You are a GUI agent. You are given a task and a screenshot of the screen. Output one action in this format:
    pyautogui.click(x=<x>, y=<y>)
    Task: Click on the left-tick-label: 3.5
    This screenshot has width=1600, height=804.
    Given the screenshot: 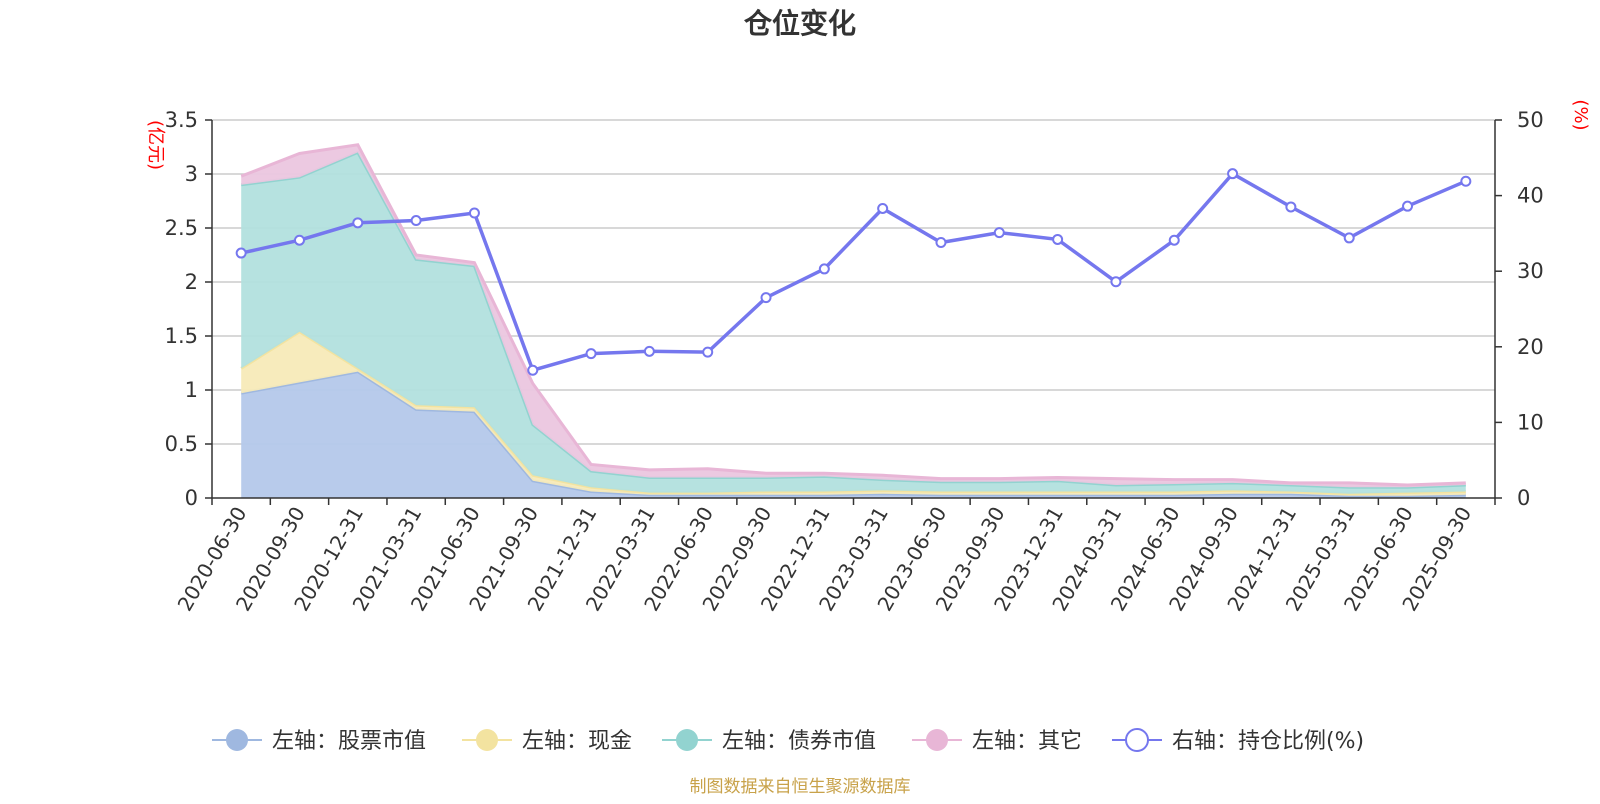 What is the action you would take?
    pyautogui.click(x=181, y=120)
    